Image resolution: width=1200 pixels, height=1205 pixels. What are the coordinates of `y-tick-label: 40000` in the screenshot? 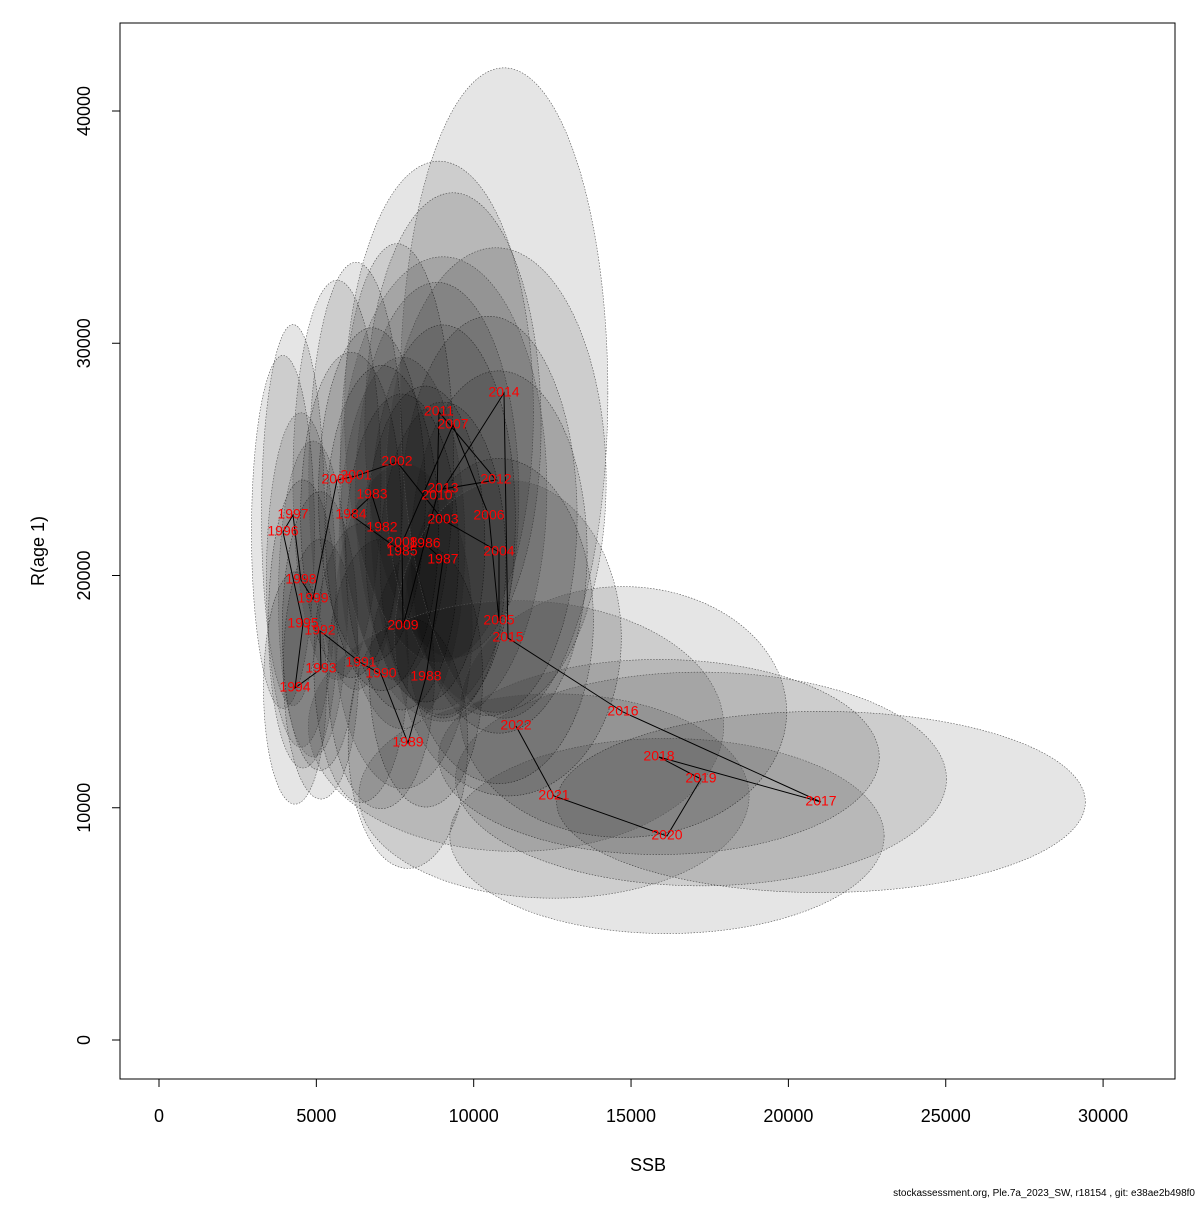 It's located at (84, 111).